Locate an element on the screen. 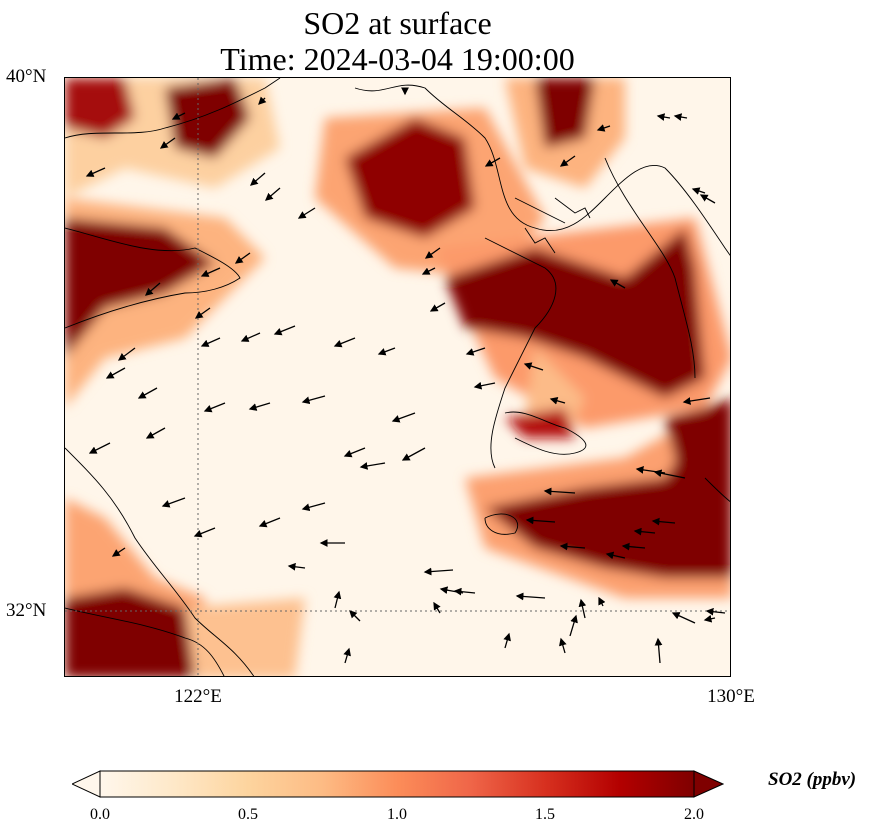  colorbar is located at coordinates (398, 784).